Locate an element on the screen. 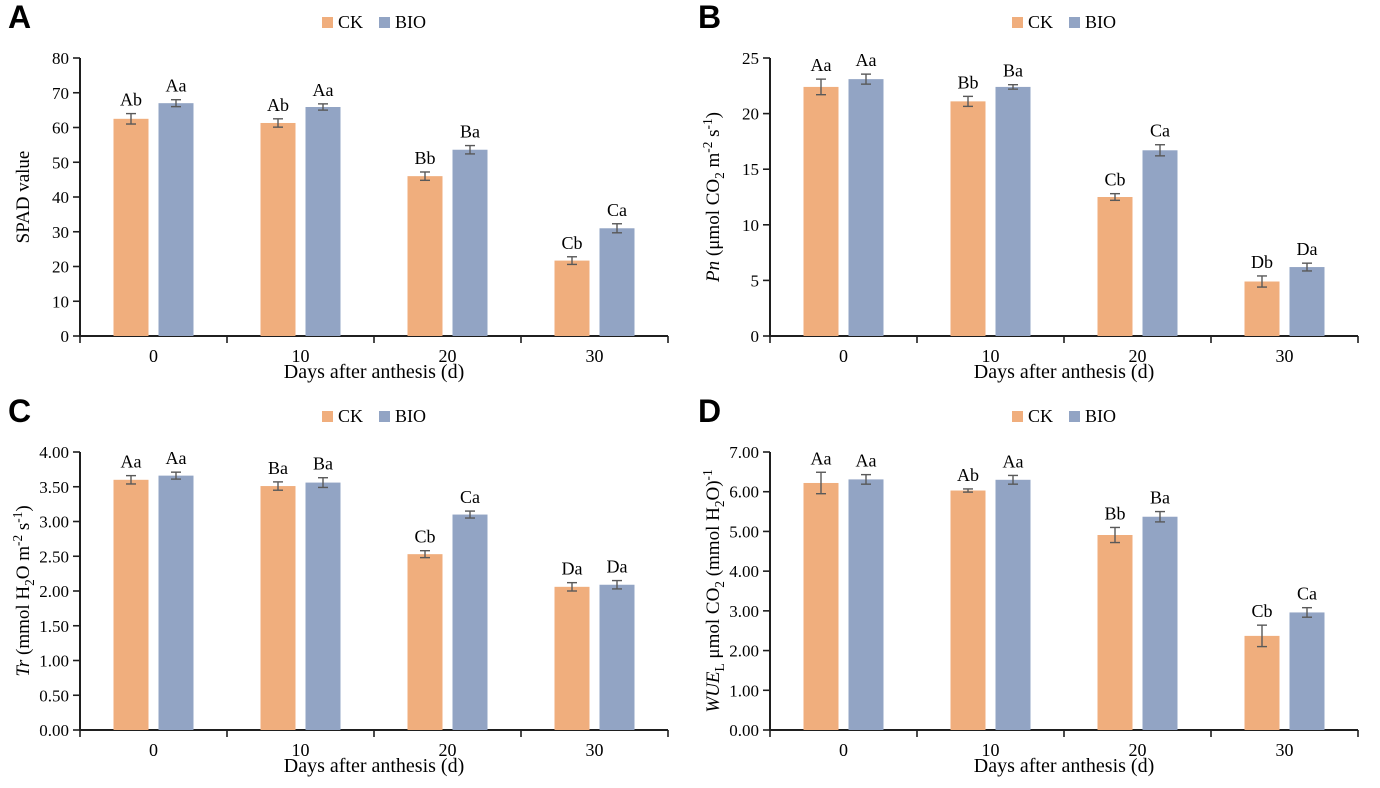  x-tick-label: 20 is located at coordinates (1138, 356).